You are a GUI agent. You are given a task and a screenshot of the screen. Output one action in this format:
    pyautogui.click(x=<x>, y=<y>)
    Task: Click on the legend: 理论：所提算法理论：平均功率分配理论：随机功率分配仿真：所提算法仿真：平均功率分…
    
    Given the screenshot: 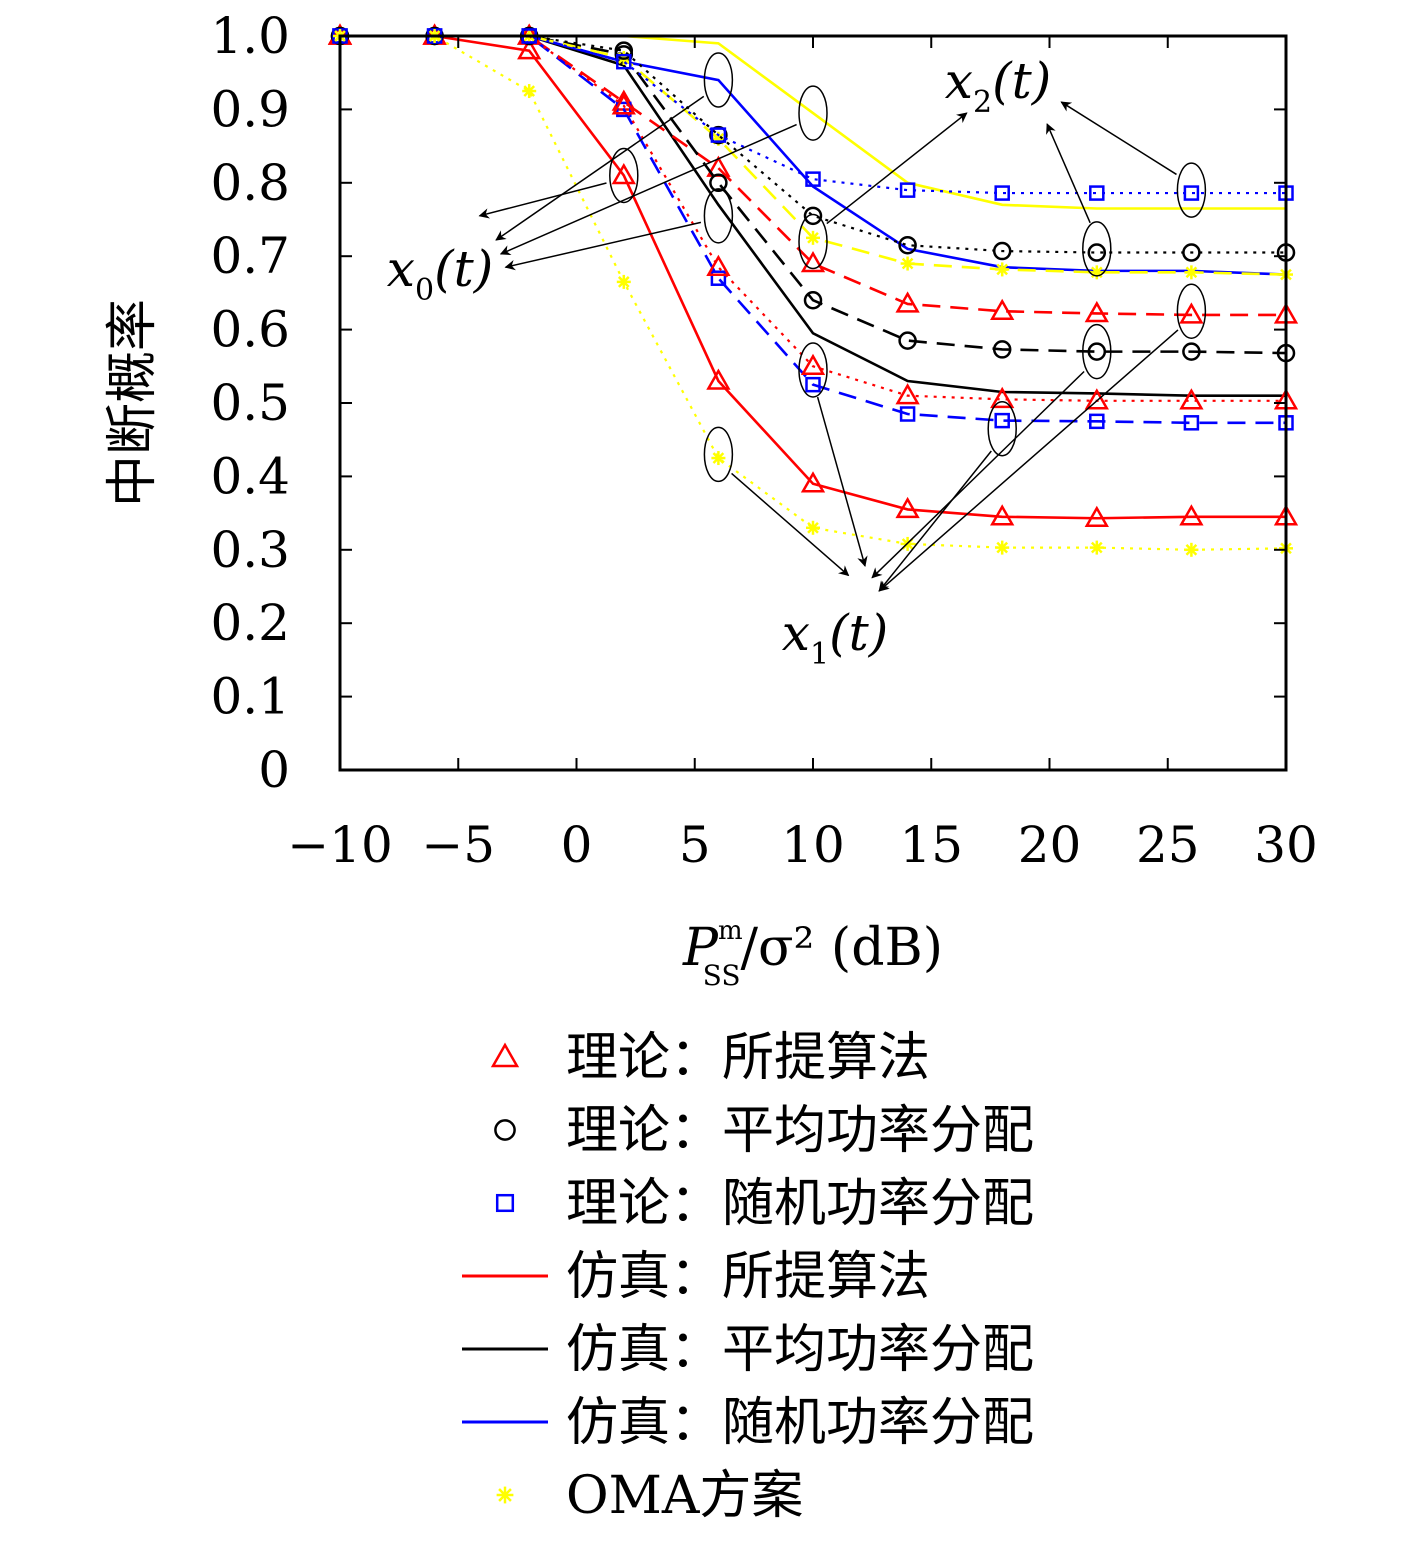 What is the action you would take?
    pyautogui.click(x=748, y=1277)
    